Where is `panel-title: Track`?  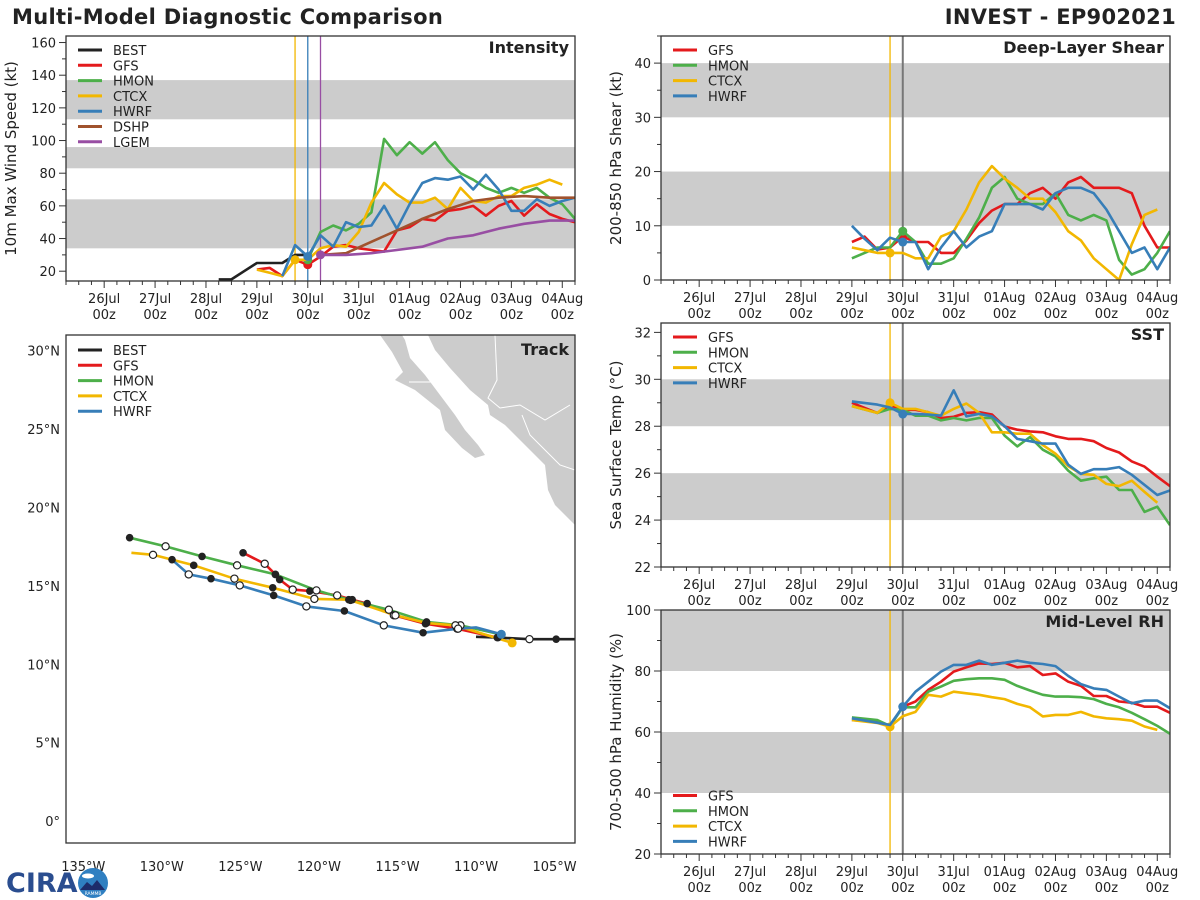 panel-title: Track is located at coordinates (545, 349).